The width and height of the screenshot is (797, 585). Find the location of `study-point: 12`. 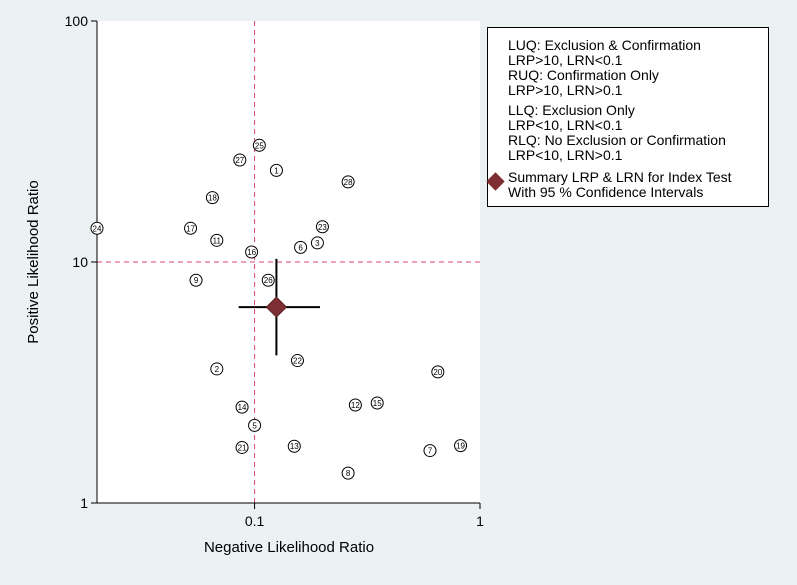

study-point: 12 is located at coordinates (355, 405).